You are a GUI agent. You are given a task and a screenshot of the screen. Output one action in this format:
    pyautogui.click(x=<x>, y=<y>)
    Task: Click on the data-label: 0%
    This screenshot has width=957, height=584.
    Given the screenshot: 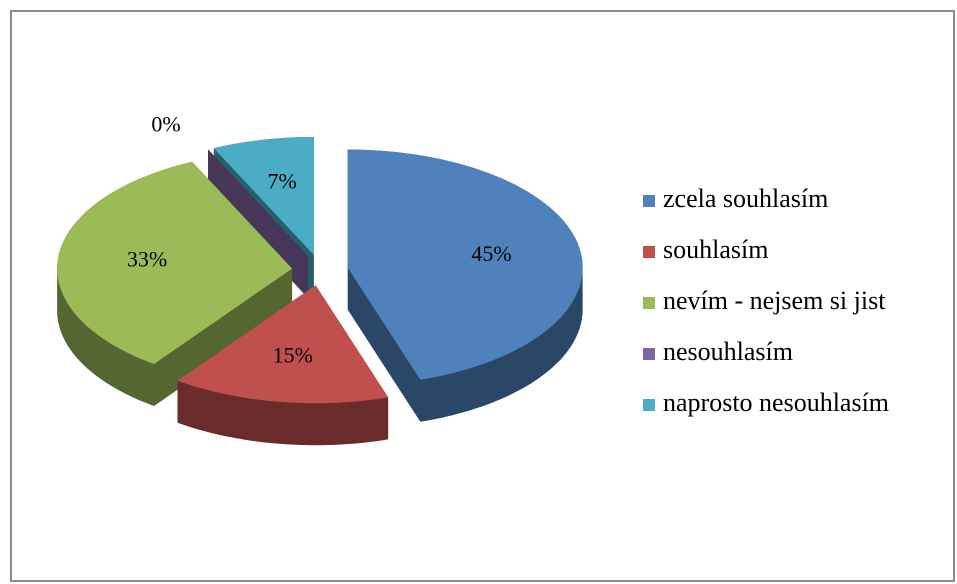 What is the action you would take?
    pyautogui.click(x=165, y=124)
    